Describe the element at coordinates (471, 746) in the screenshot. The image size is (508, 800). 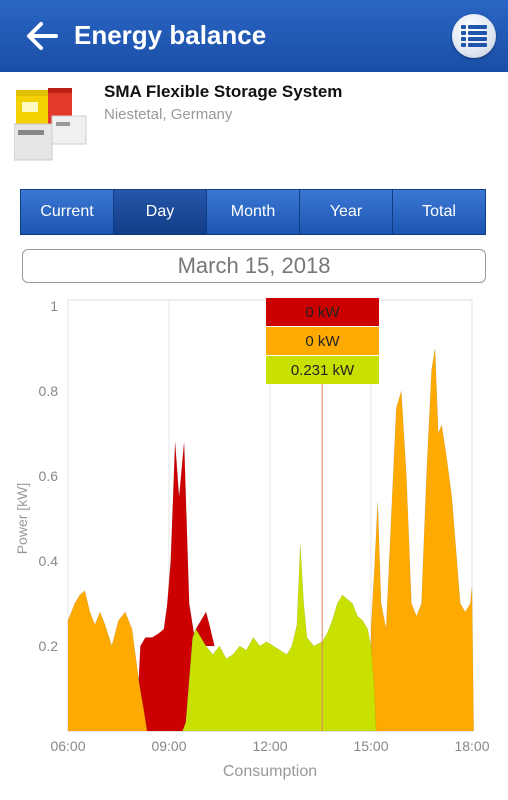
I see `x-tick-label: 18:00` at that location.